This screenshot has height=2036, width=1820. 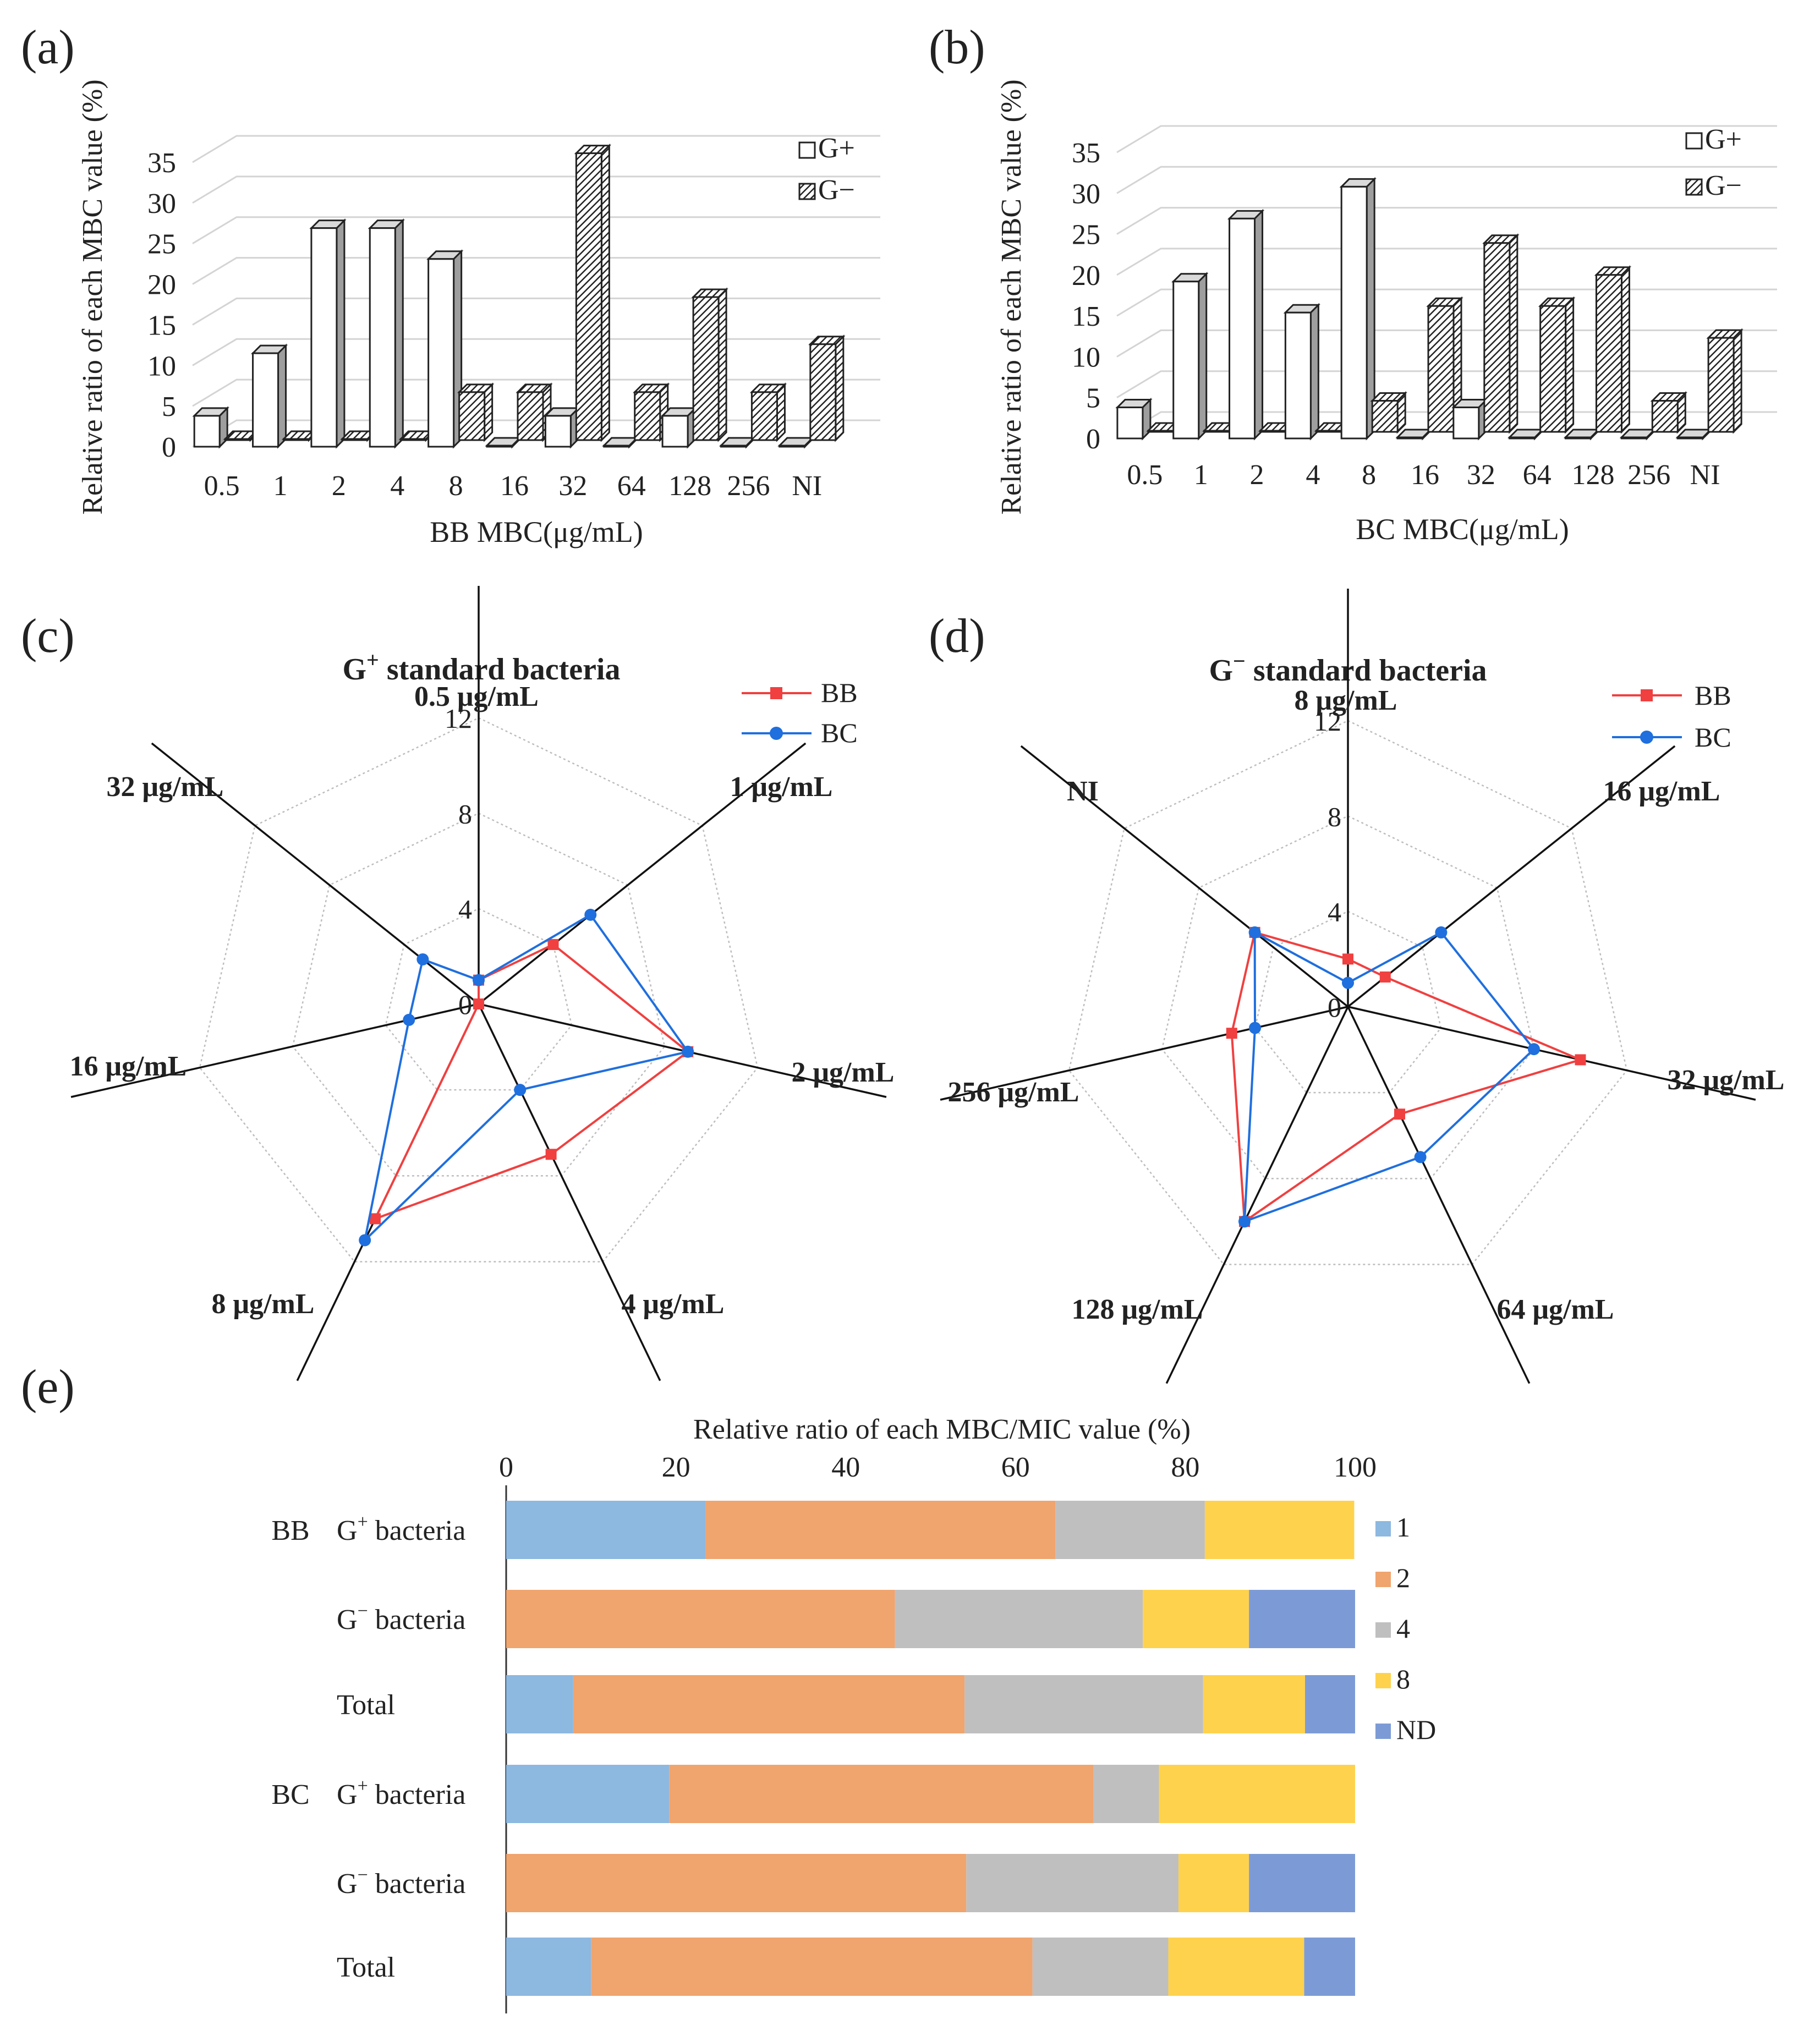 What do you see at coordinates (942, 1429) in the screenshot?
I see `x-axis-title-e: Relative ratio of each MBC/MIC value (%)` at bounding box center [942, 1429].